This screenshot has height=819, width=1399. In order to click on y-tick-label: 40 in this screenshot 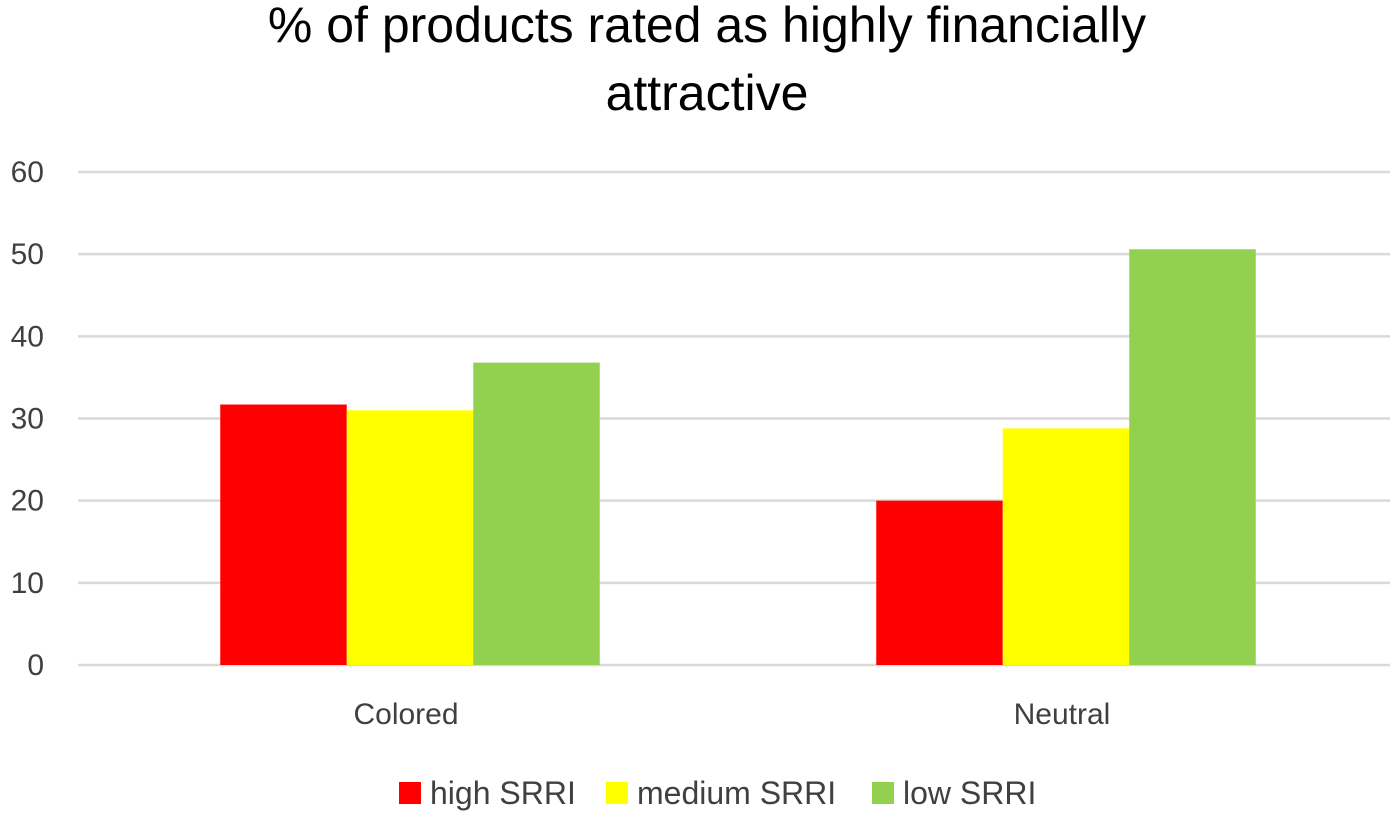, I will do `click(27, 336)`.